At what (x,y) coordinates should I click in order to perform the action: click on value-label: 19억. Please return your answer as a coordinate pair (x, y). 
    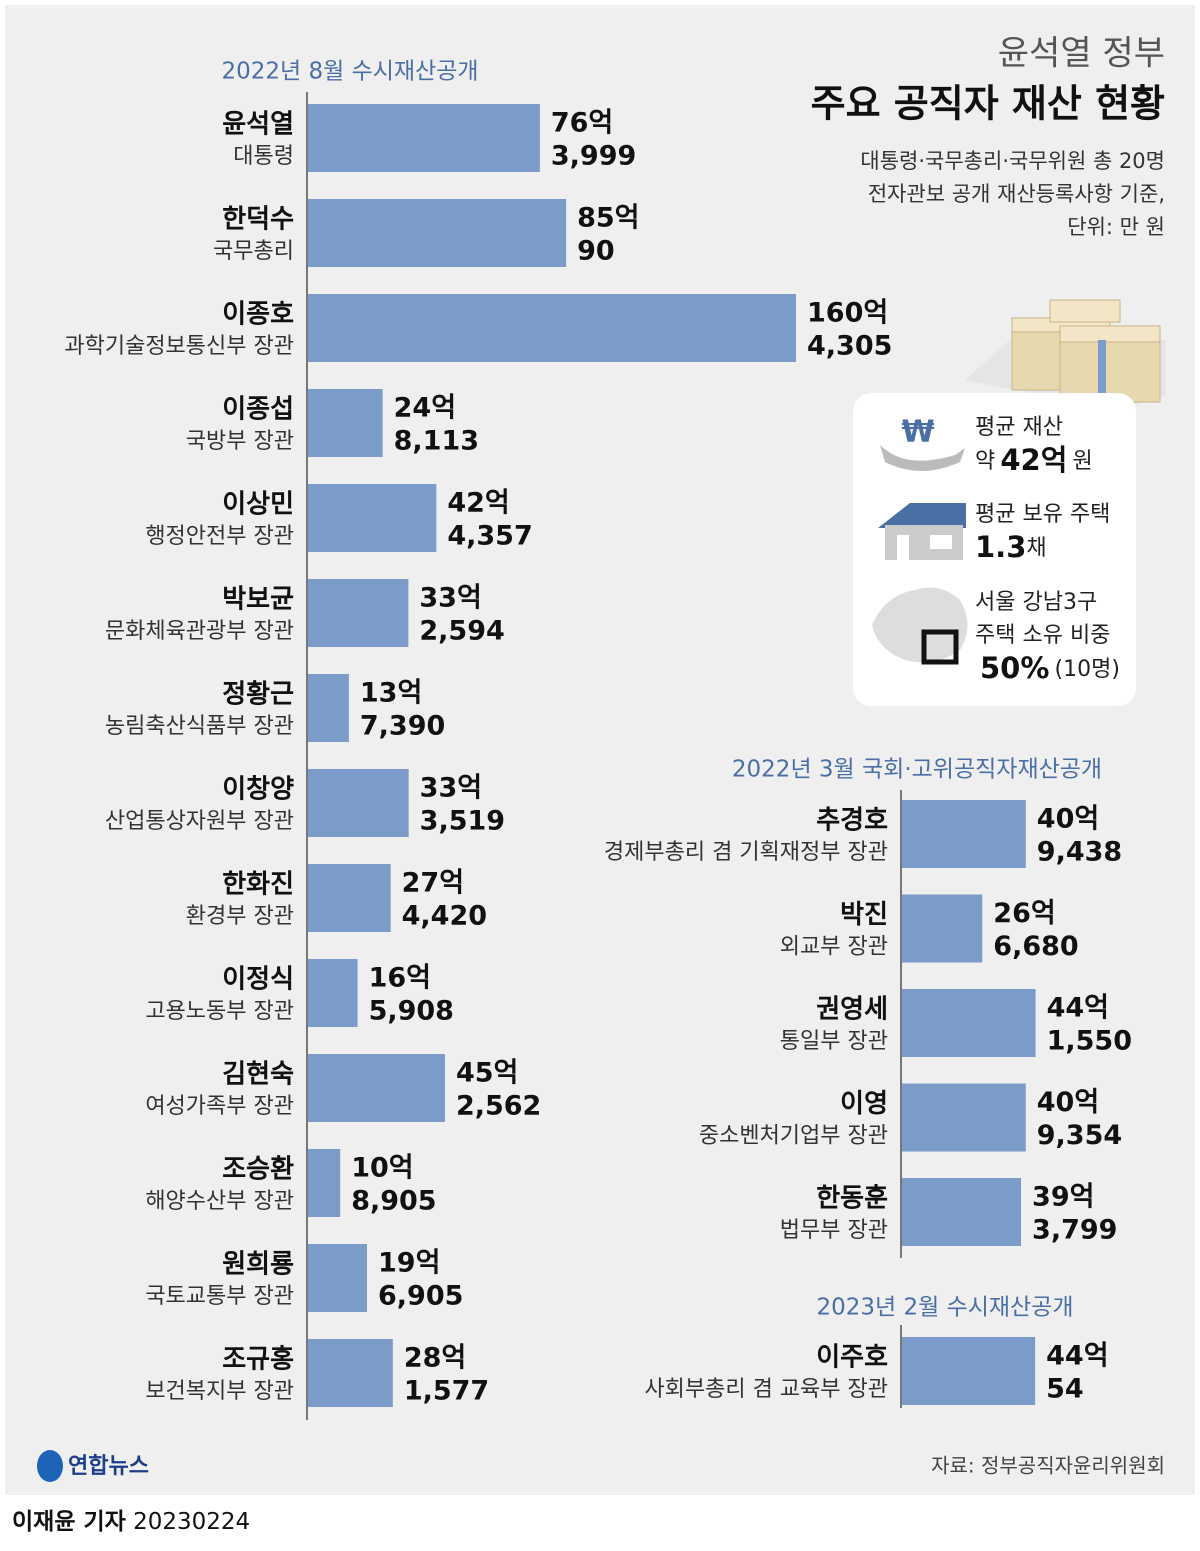
    Looking at the image, I should click on (409, 1263).